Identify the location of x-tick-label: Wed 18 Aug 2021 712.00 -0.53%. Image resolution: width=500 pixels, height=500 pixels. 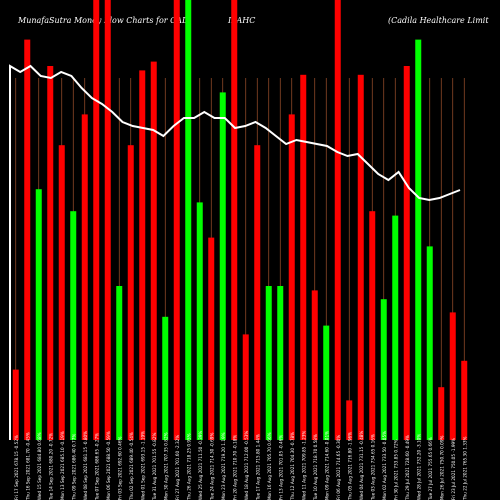
(246, 465).